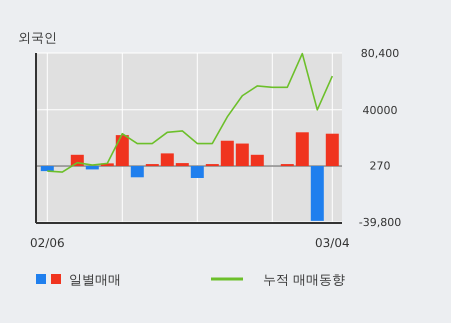 Image resolution: width=451 pixels, height=323 pixels. What do you see at coordinates (304, 280) in the screenshot?
I see `legend-label: 누적 매매동향` at bounding box center [304, 280].